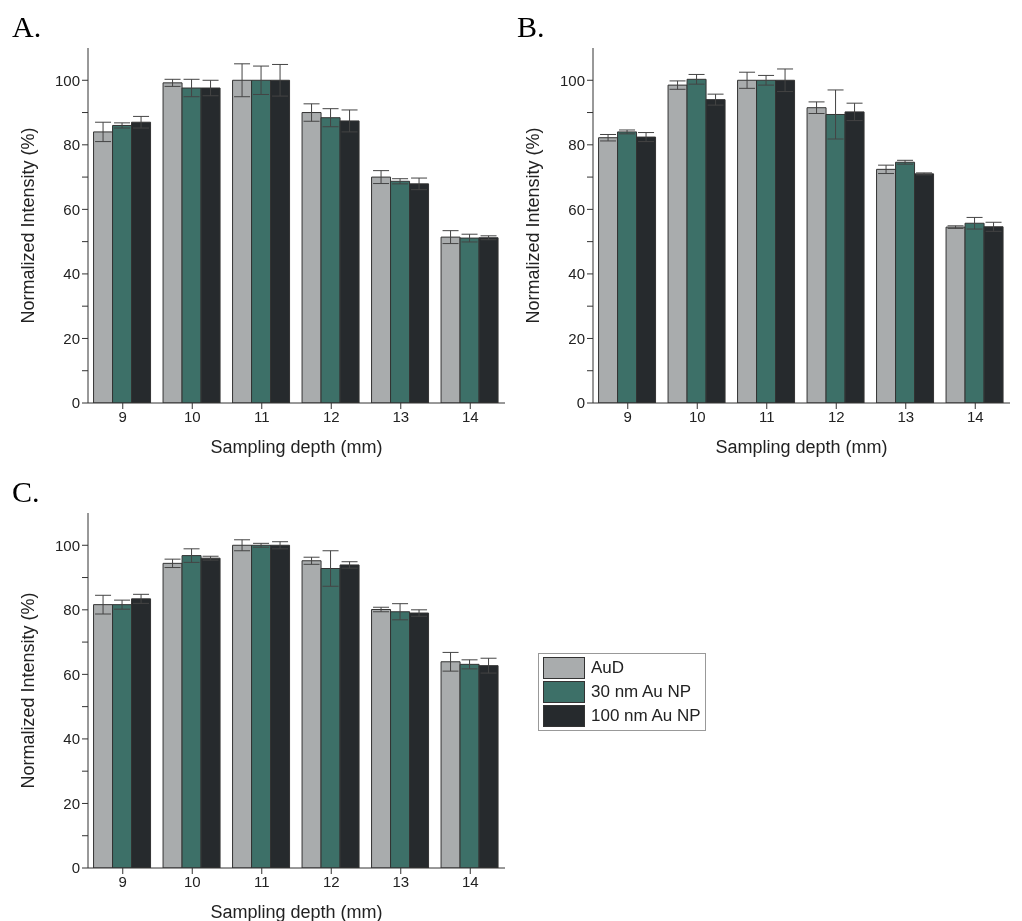 The width and height of the screenshot is (1022, 921). Describe the element at coordinates (531, 27) in the screenshot. I see `chart-title: B.` at that location.